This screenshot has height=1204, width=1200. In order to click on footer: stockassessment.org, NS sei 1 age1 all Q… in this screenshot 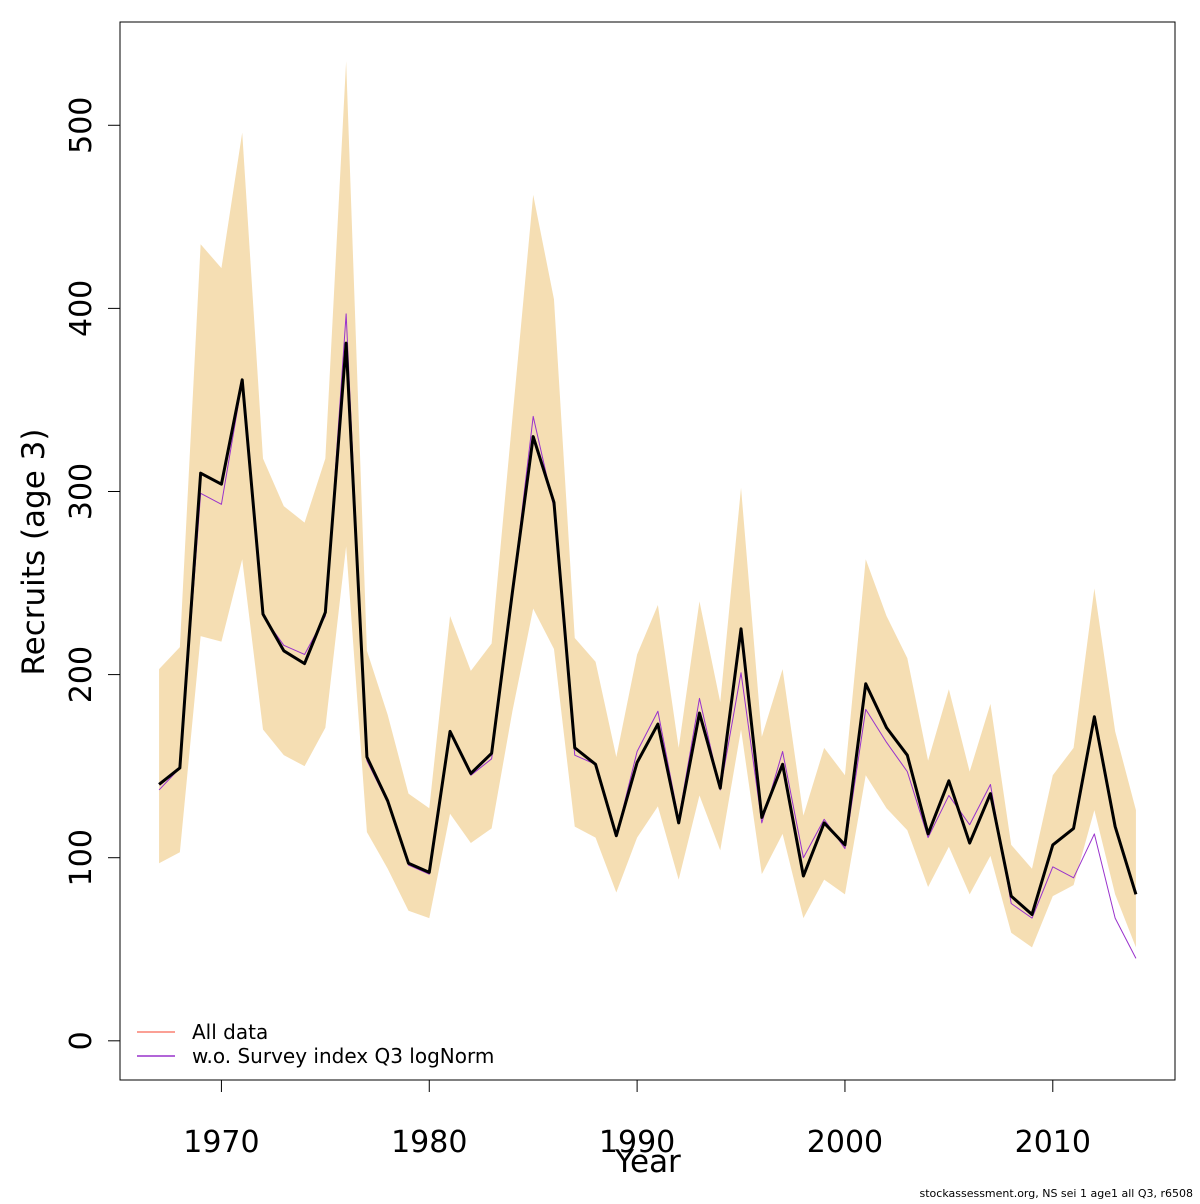, I will do `click(1057, 1193)`.